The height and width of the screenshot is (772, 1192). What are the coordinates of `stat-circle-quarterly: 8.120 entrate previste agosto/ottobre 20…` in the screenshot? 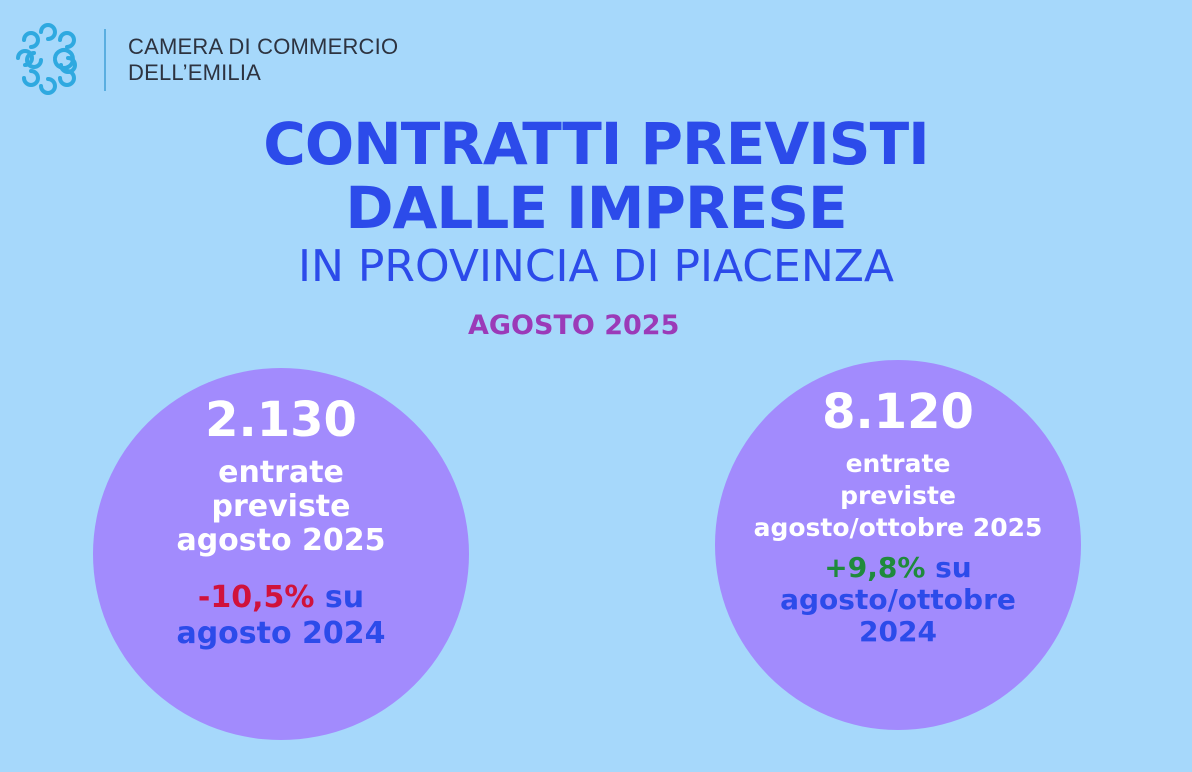 It's located at (898, 545).